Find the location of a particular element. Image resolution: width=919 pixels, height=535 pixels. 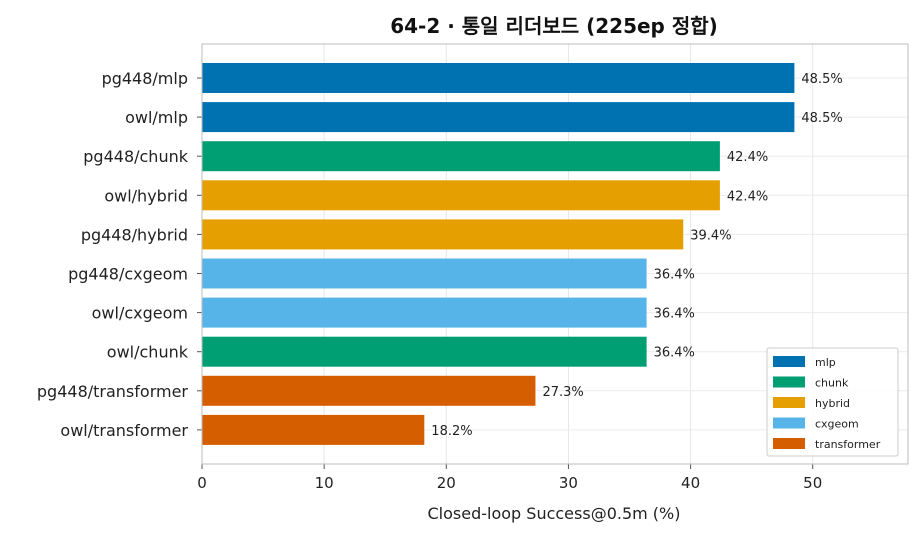

legend-label-mlp: mlp is located at coordinates (825, 362).